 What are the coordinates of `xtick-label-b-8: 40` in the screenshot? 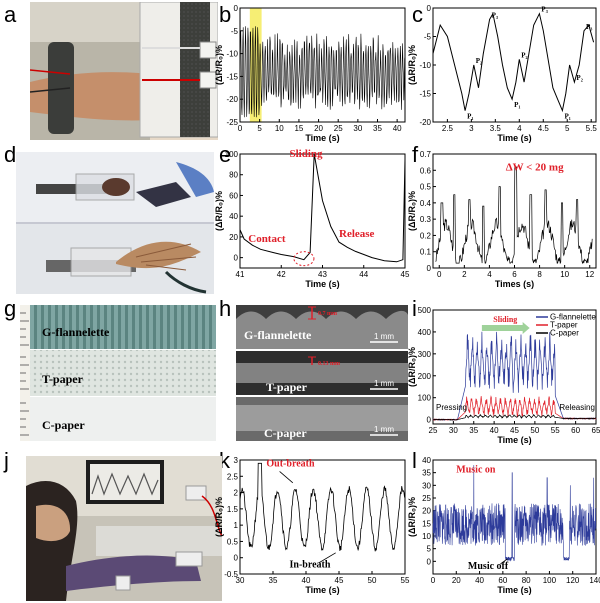 It's located at (397, 128).